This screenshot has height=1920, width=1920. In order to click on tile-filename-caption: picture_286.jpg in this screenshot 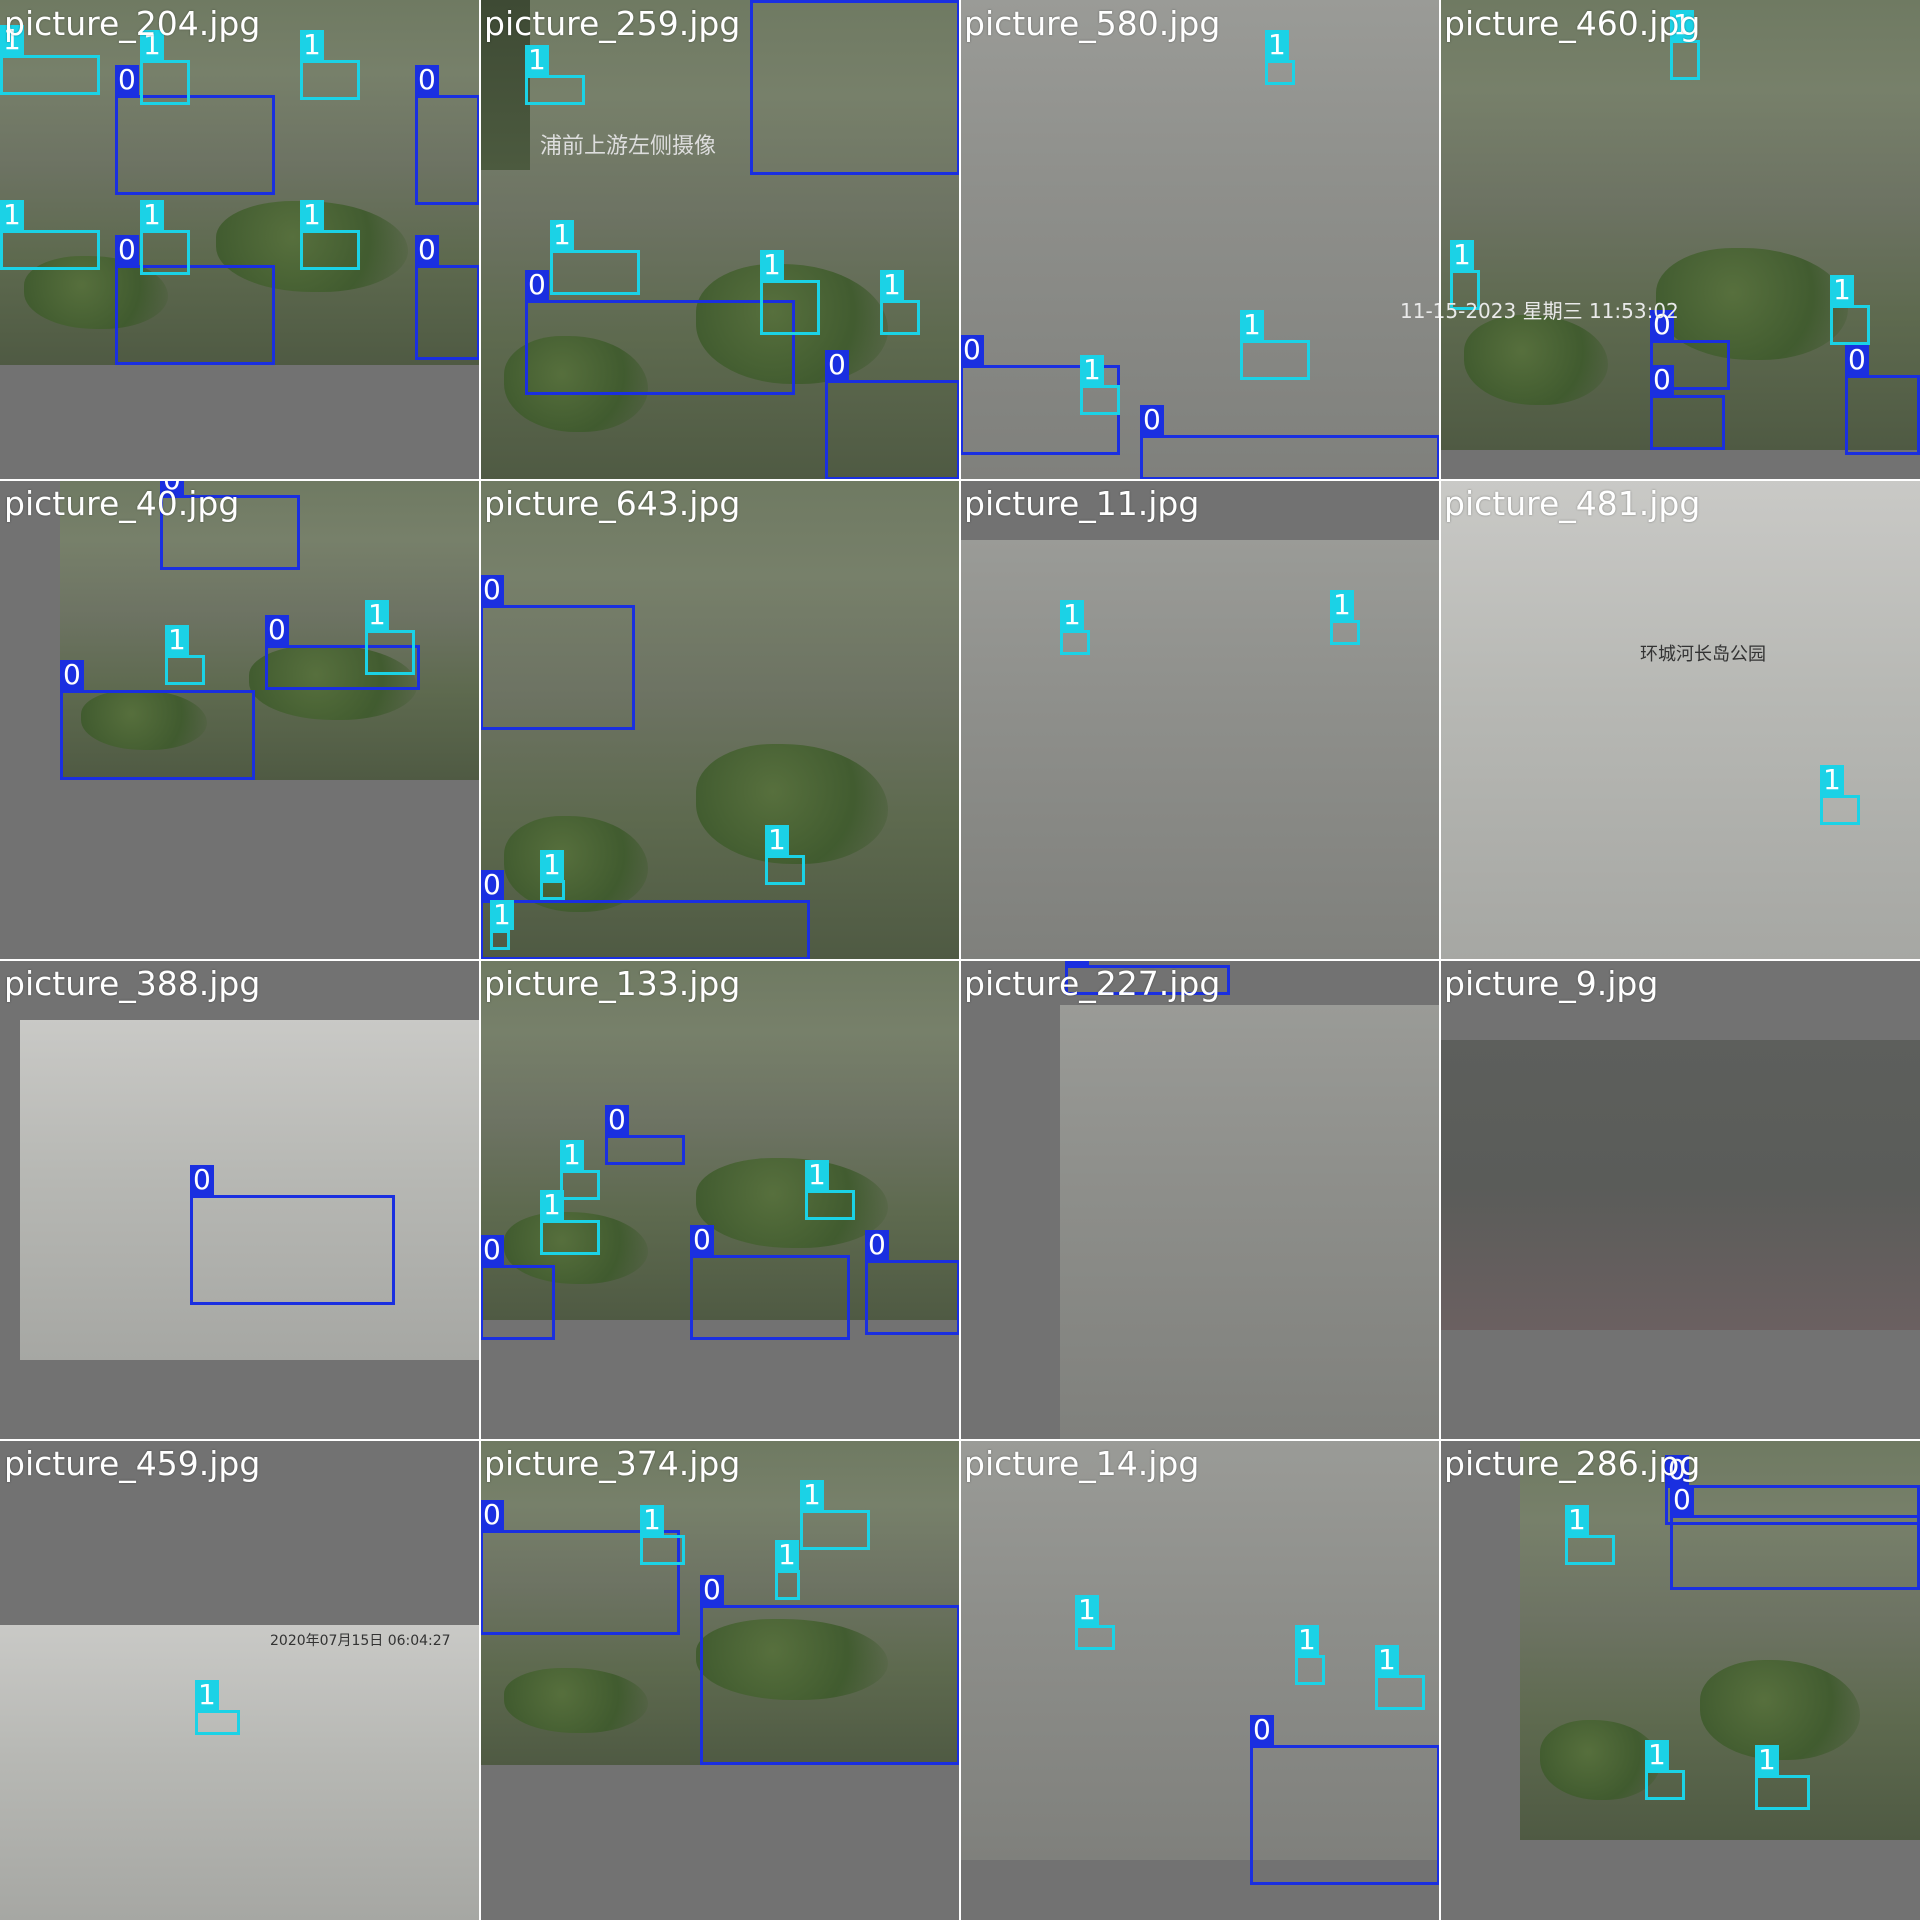, I will do `click(1572, 1463)`.